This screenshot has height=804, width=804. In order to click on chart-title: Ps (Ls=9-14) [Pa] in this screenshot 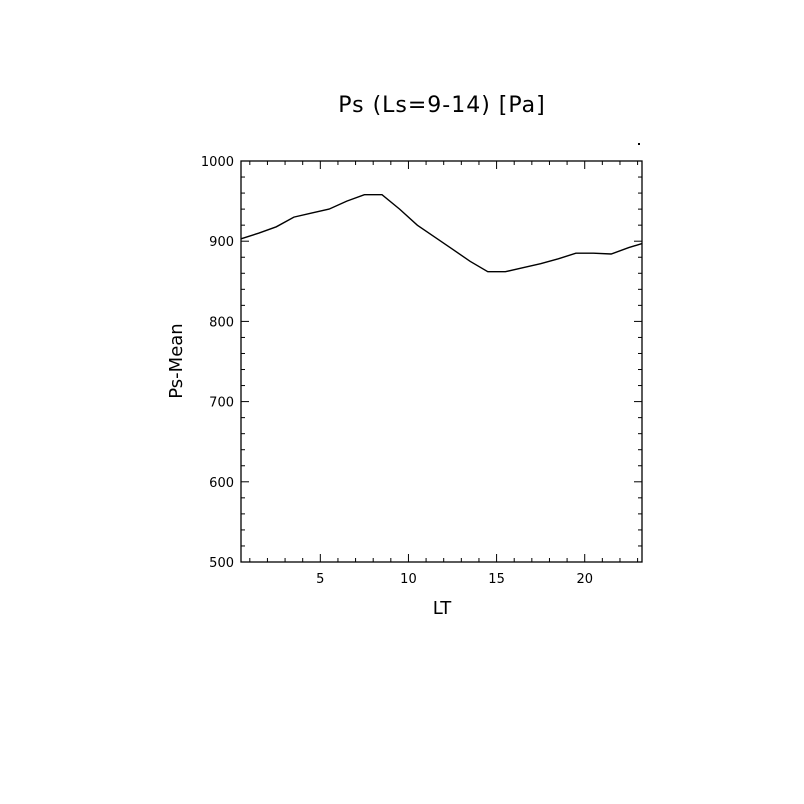, I will do `click(442, 105)`.